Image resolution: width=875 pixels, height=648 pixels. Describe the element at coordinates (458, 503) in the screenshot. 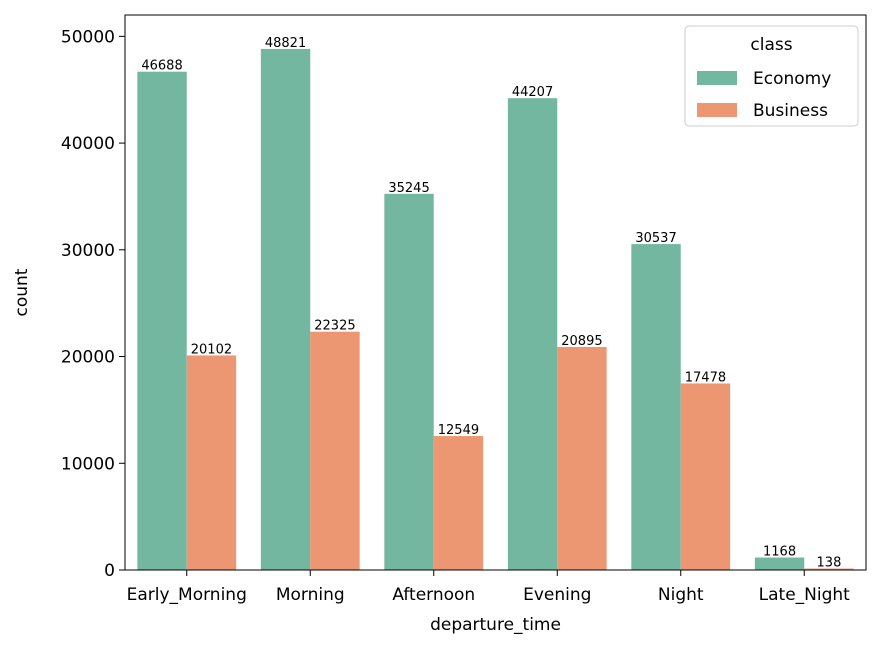

I see `bar-business-afternoon` at that location.